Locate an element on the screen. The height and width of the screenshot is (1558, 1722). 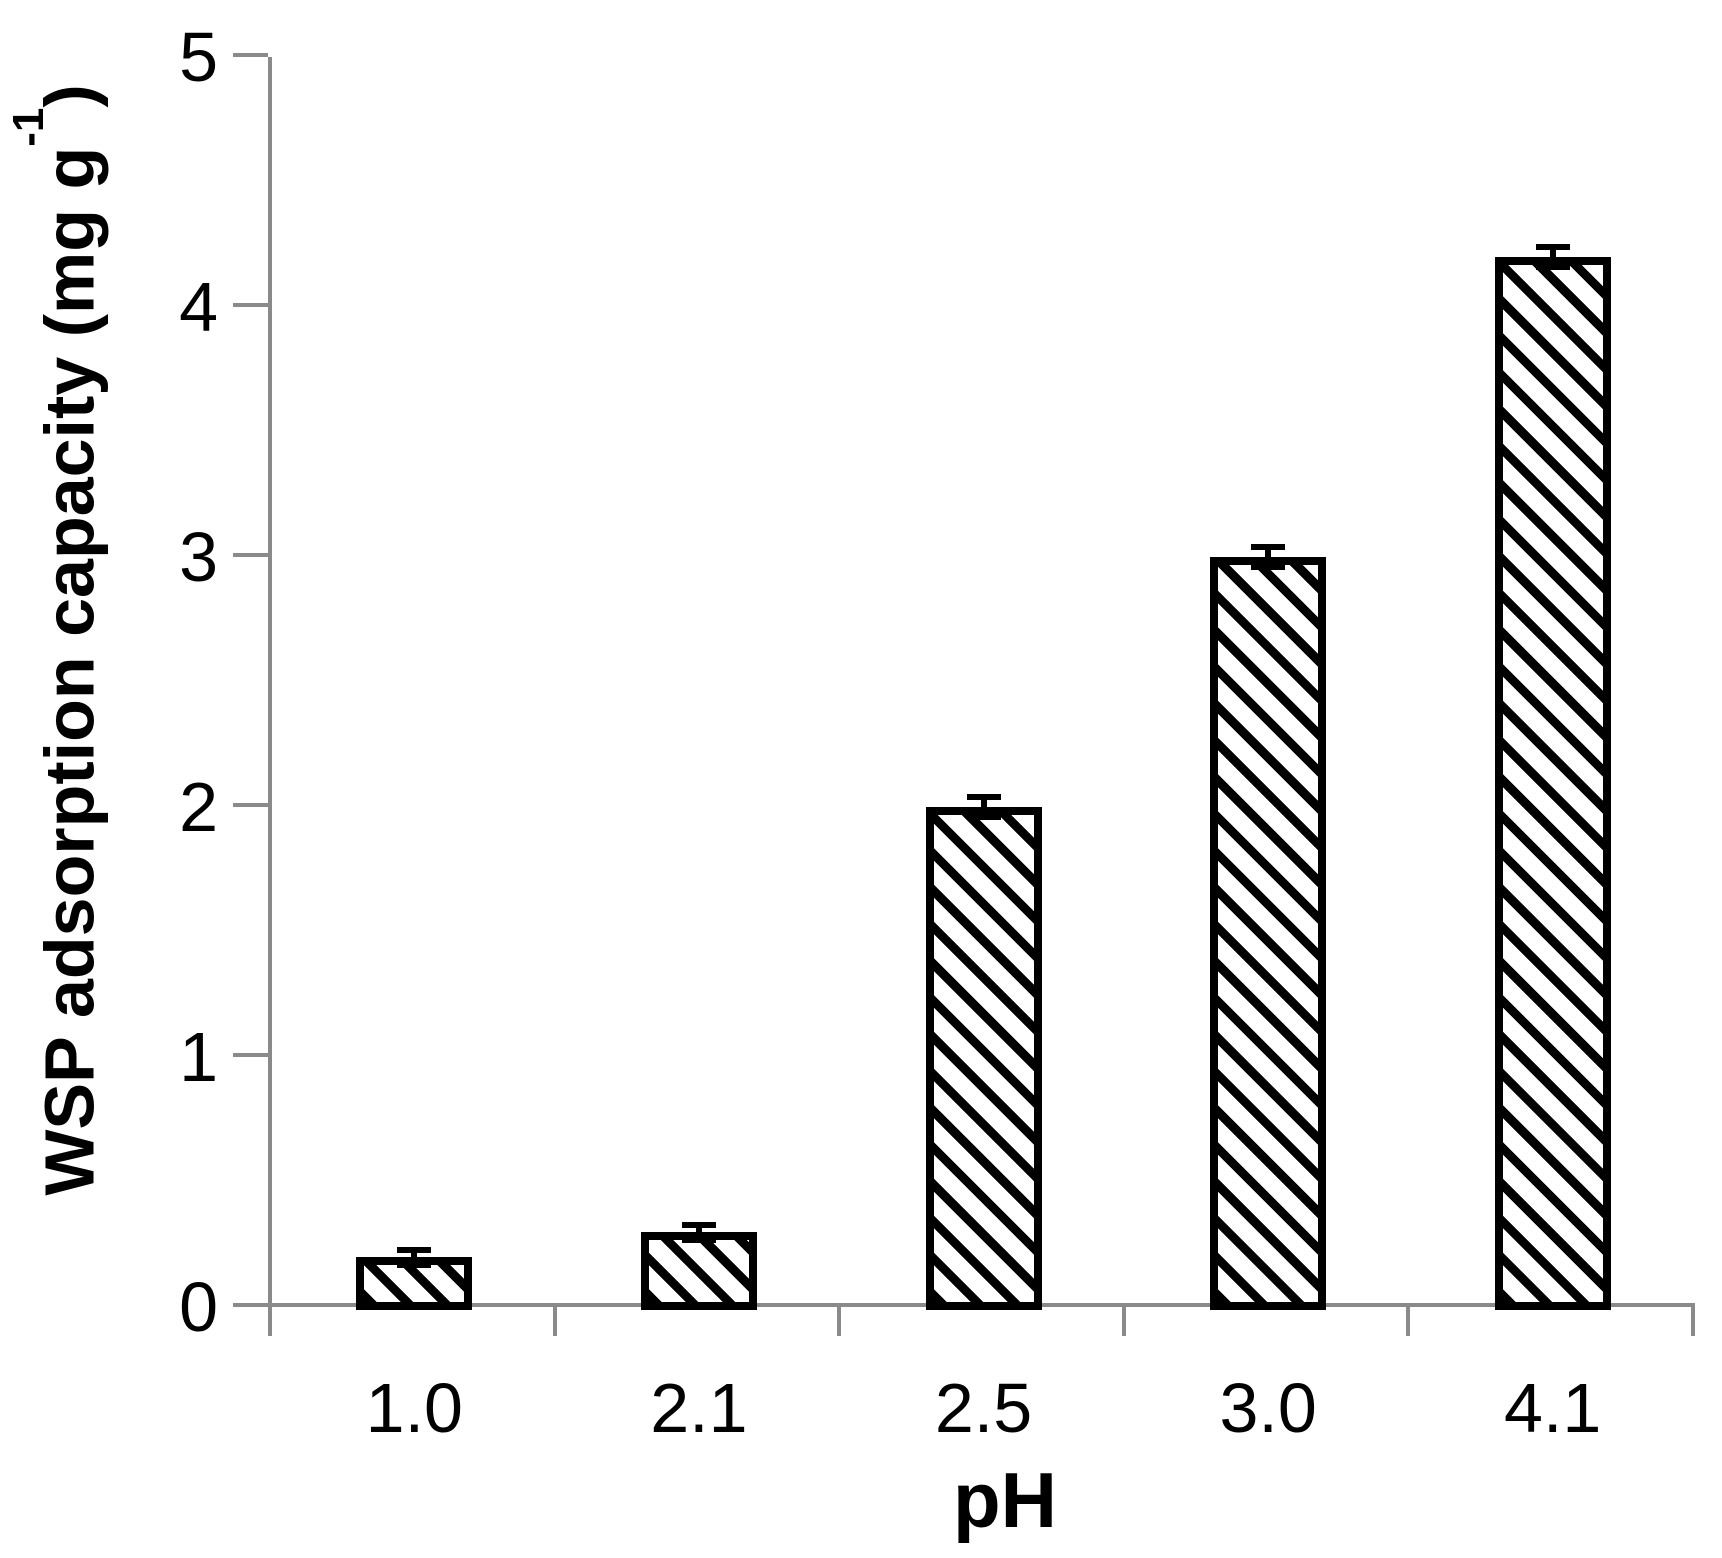
x-tick-label: 2.5 is located at coordinates (983, 1408).